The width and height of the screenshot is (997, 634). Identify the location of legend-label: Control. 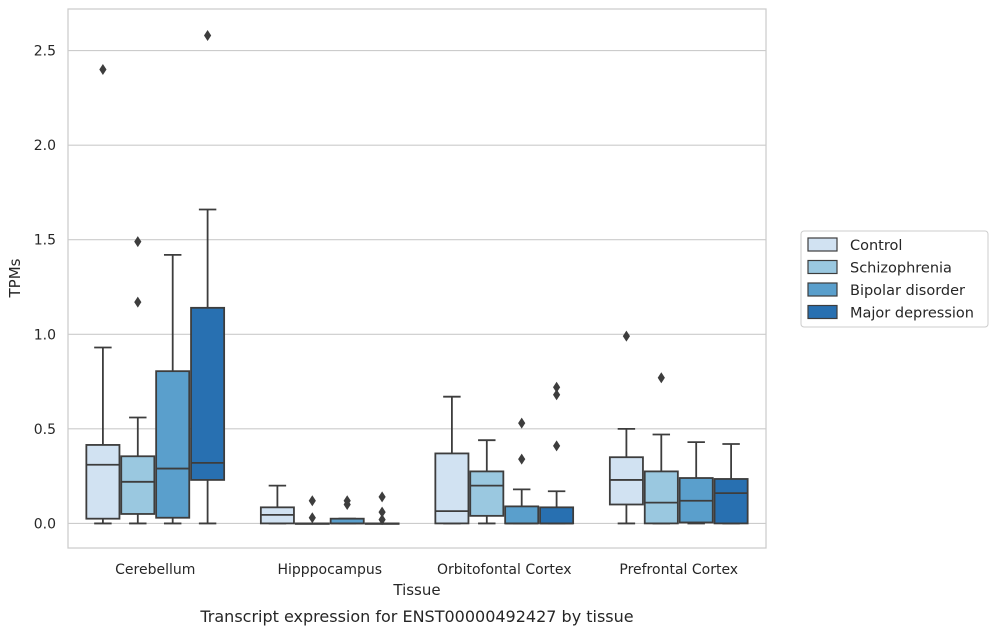
(876, 246).